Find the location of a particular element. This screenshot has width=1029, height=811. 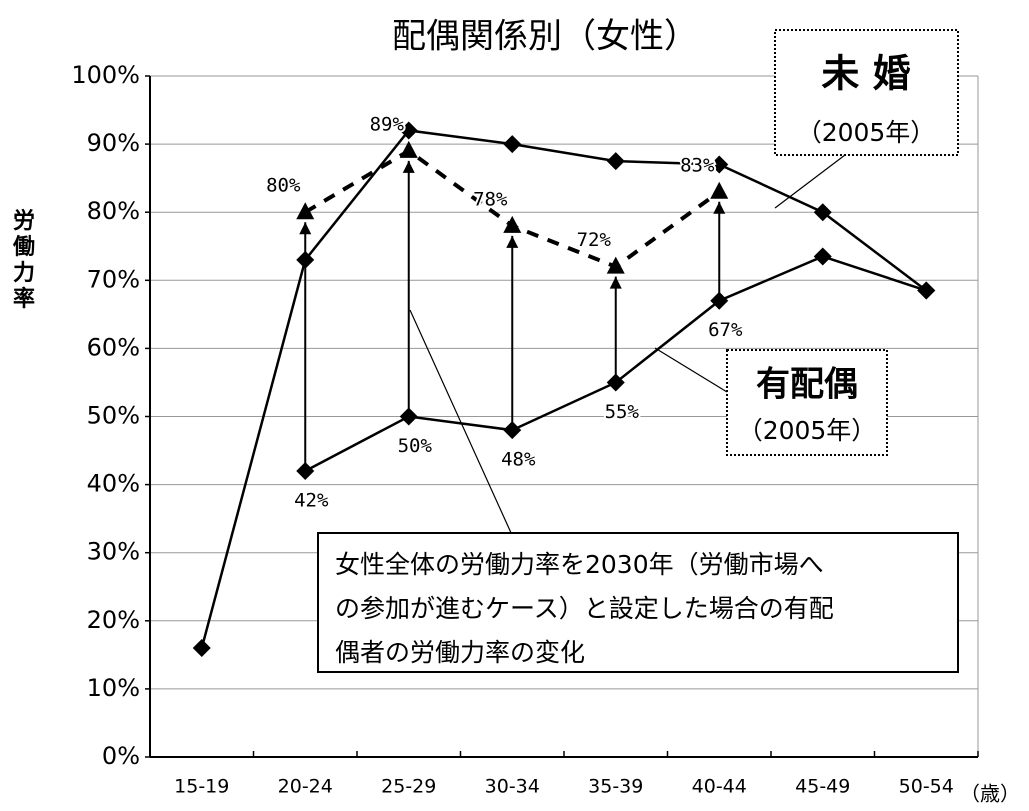

data-label: 42% is located at coordinates (311, 500).